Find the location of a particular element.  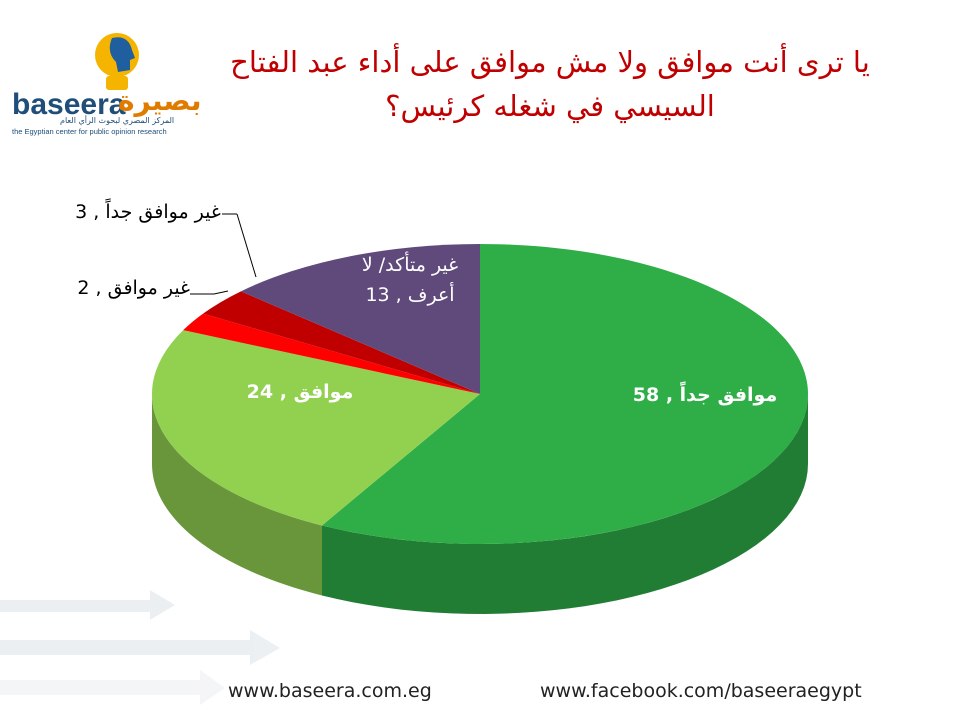

data-label: غير موافق جداً , 3 is located at coordinates (148, 212).